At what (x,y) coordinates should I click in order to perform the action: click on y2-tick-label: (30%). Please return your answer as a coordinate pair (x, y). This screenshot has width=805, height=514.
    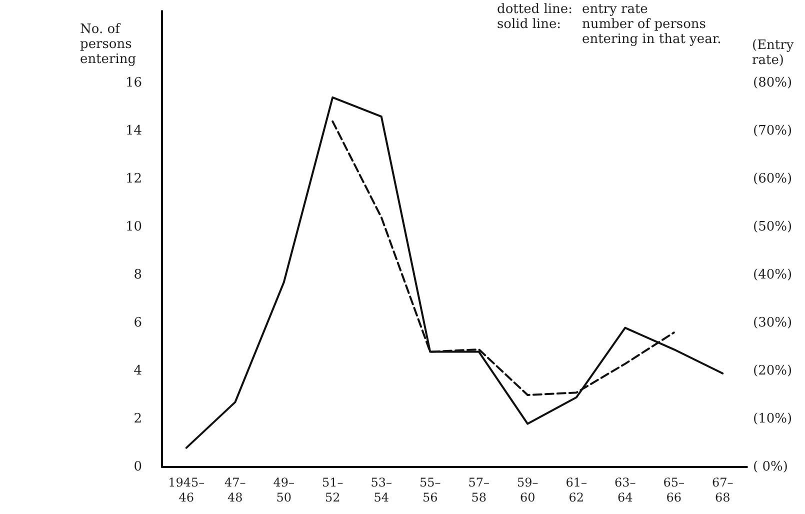
    Looking at the image, I should click on (772, 323).